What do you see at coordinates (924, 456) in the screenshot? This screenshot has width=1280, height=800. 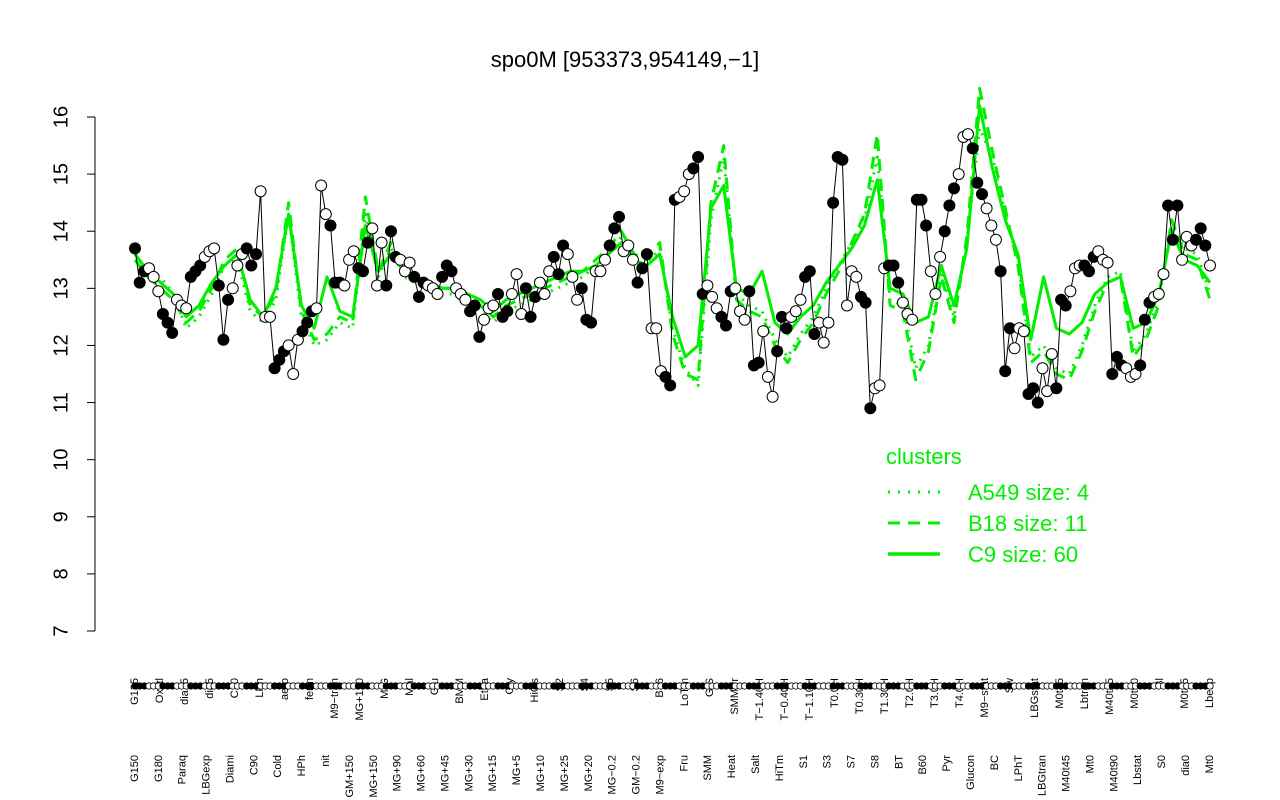 I see `legend-title: clusters` at bounding box center [924, 456].